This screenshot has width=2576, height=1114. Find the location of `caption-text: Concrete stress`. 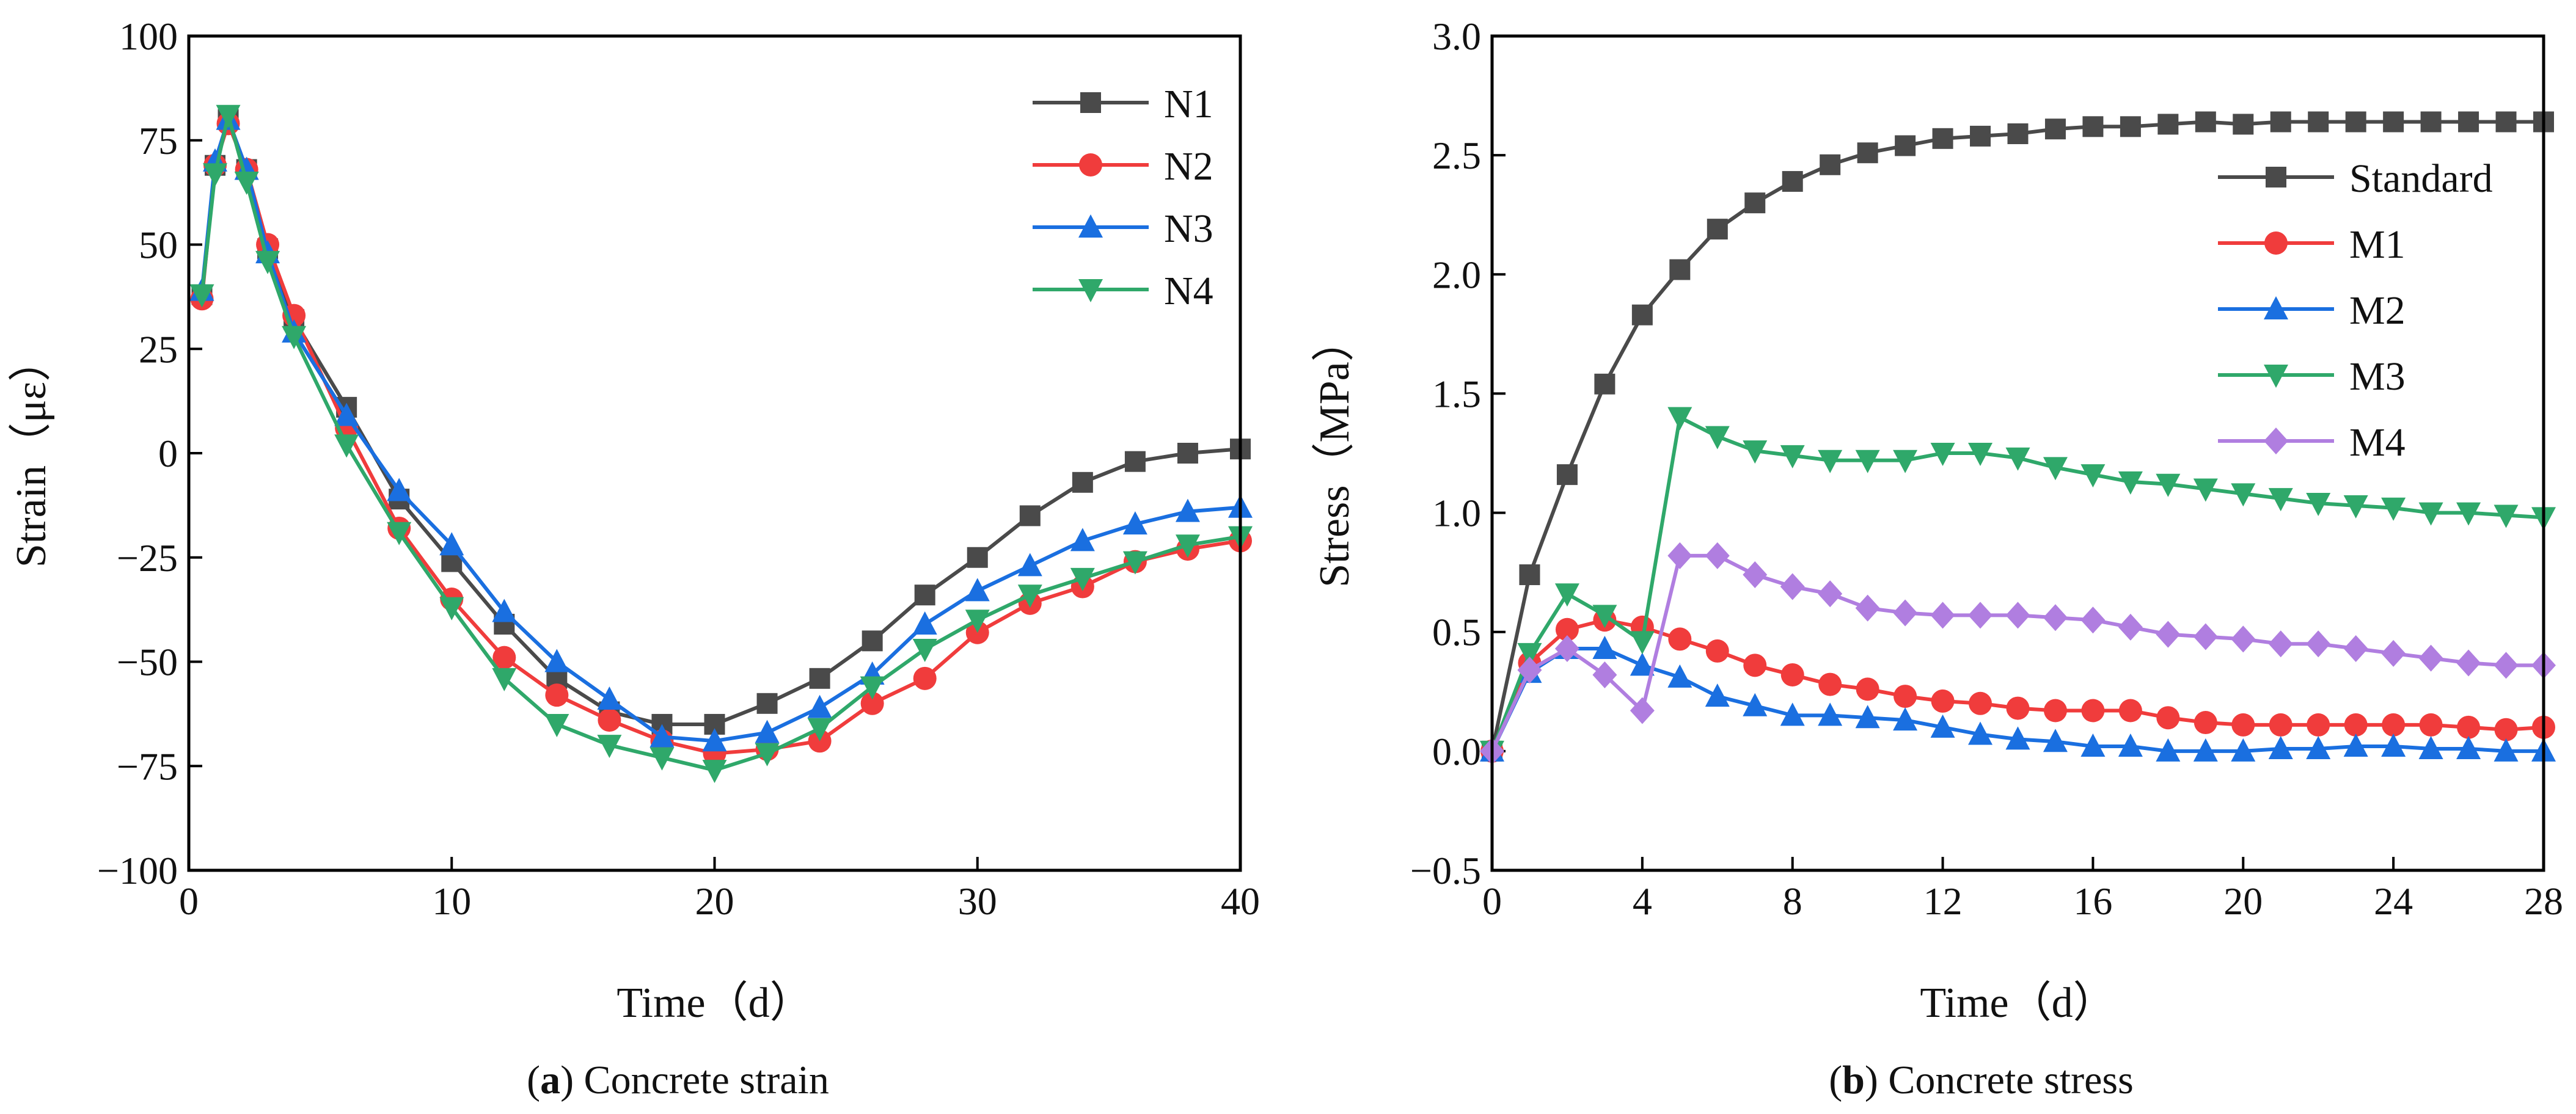

caption-text: Concrete stress is located at coordinates (2006, 1080).